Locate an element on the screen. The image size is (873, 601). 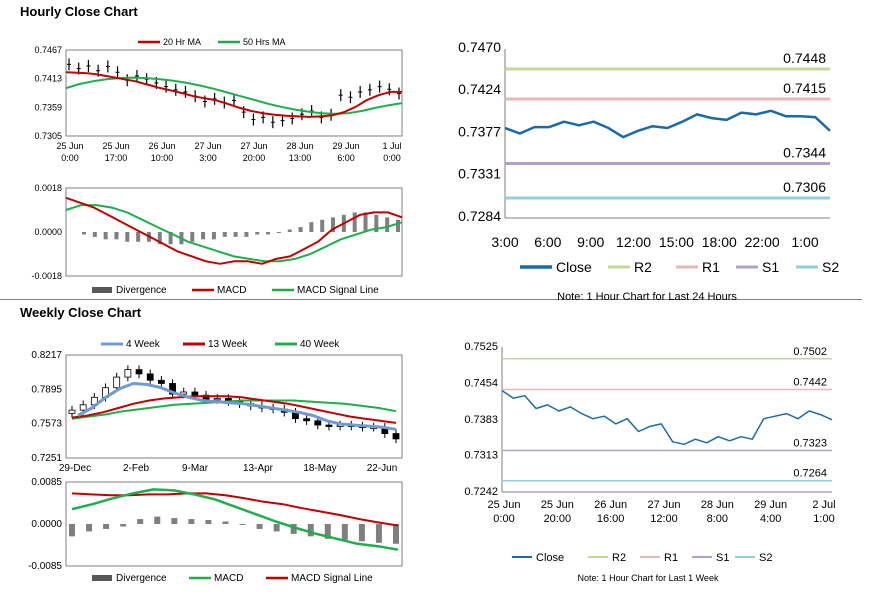
legend-weekly-signal-label: MACD Signal Line is located at coordinates (332, 578).